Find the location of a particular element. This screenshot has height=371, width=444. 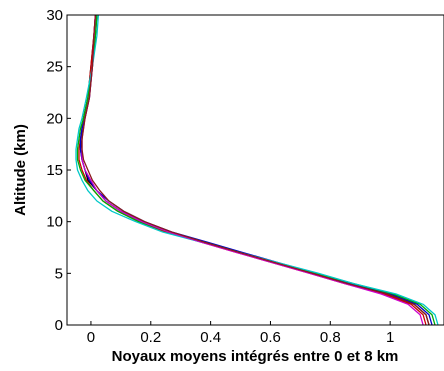

y-axis-title: Altitude (km) is located at coordinates (20, 170).